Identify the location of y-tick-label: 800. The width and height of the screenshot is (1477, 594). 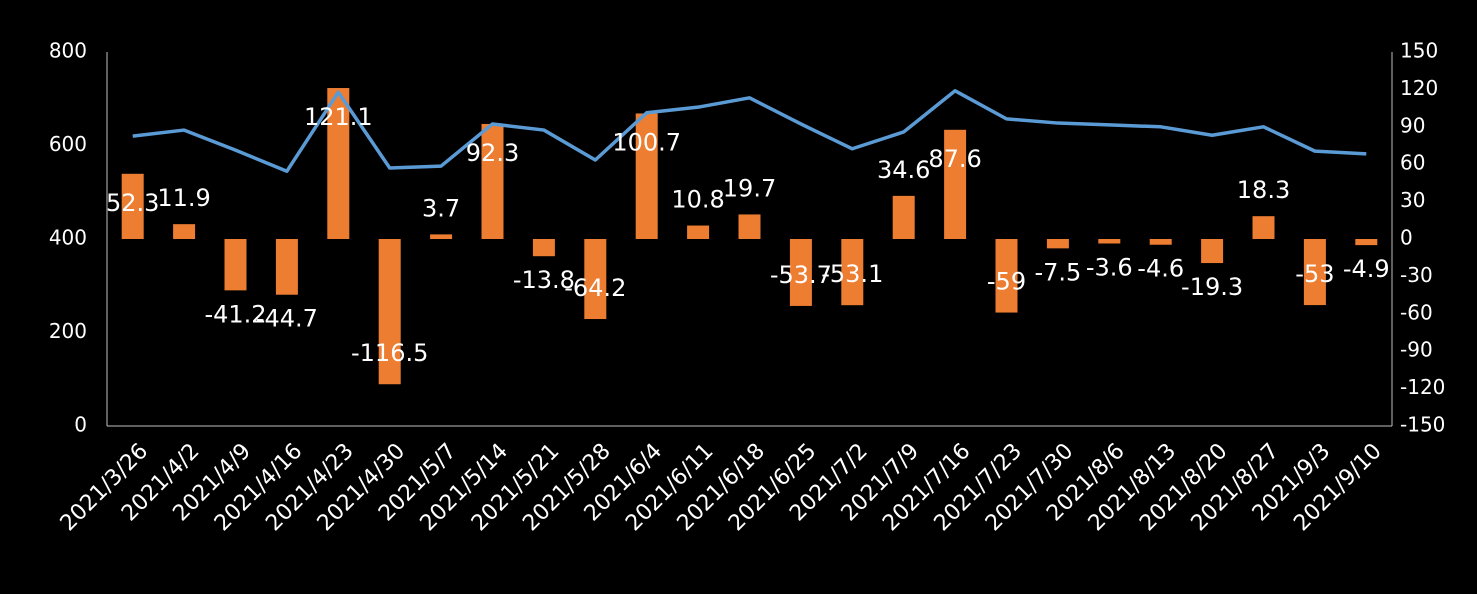
(68, 51).